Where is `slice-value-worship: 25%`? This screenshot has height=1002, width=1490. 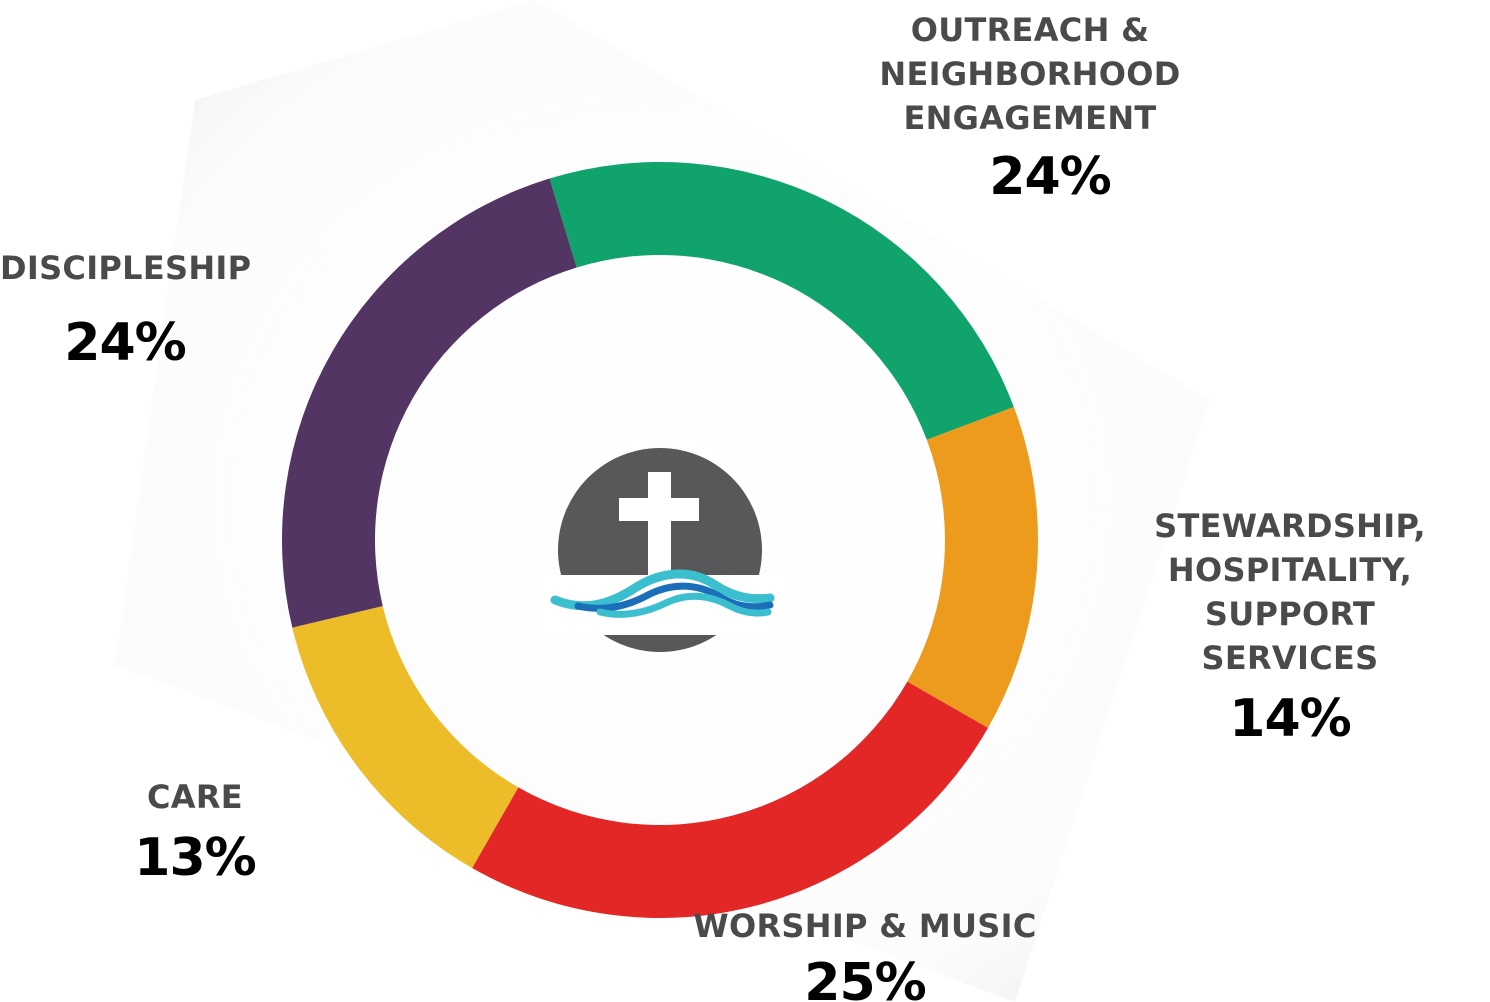
slice-value-worship: 25% is located at coordinates (865, 977).